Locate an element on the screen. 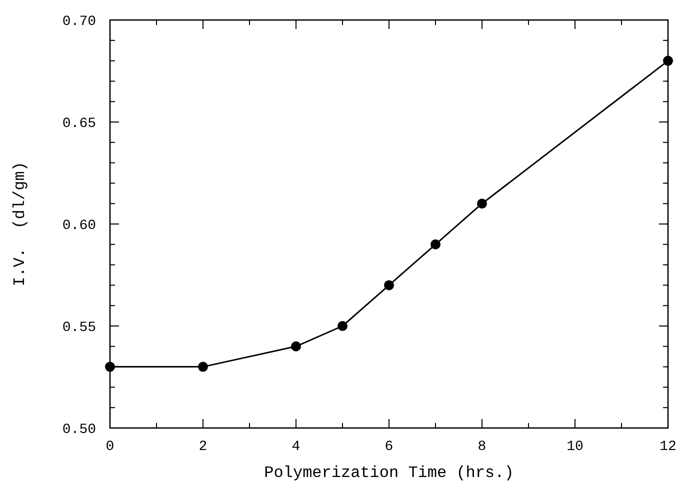 The image size is (681, 485). x-tick-label: 6 is located at coordinates (389, 447).